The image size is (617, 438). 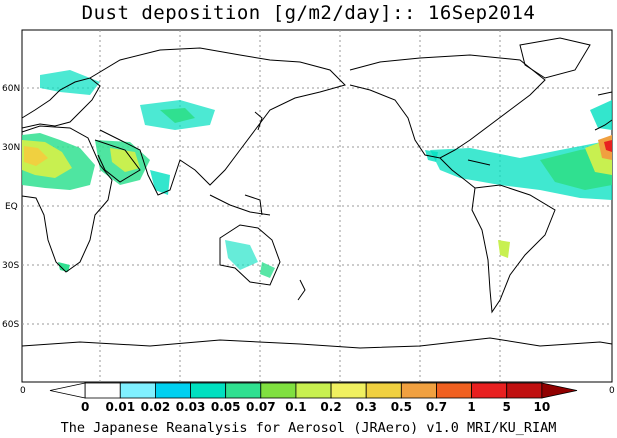 I want to click on colorbar-tick-label: 1, so click(x=471, y=407).